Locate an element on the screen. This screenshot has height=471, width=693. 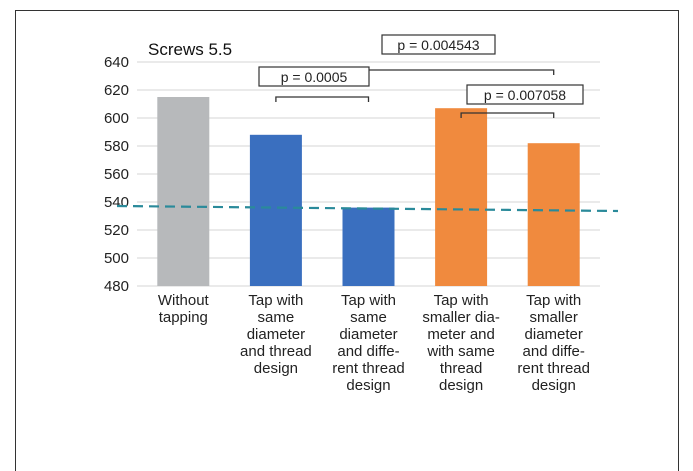
x-category-label: Tap with same diameter and thread design is located at coordinates (276, 334).